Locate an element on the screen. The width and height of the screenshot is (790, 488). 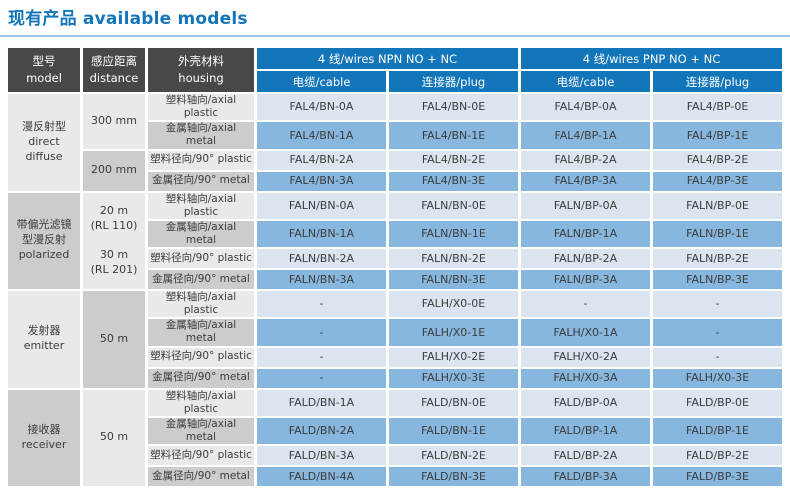
product-code-cell: FAL4/BN-3E is located at coordinates (453, 181).